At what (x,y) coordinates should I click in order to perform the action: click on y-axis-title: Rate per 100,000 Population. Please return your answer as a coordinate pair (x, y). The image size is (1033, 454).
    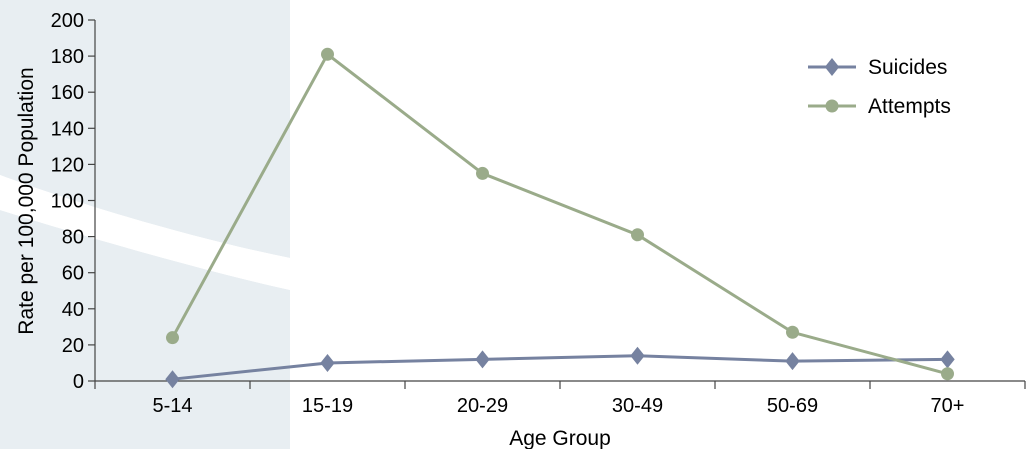
    Looking at the image, I should click on (26, 200).